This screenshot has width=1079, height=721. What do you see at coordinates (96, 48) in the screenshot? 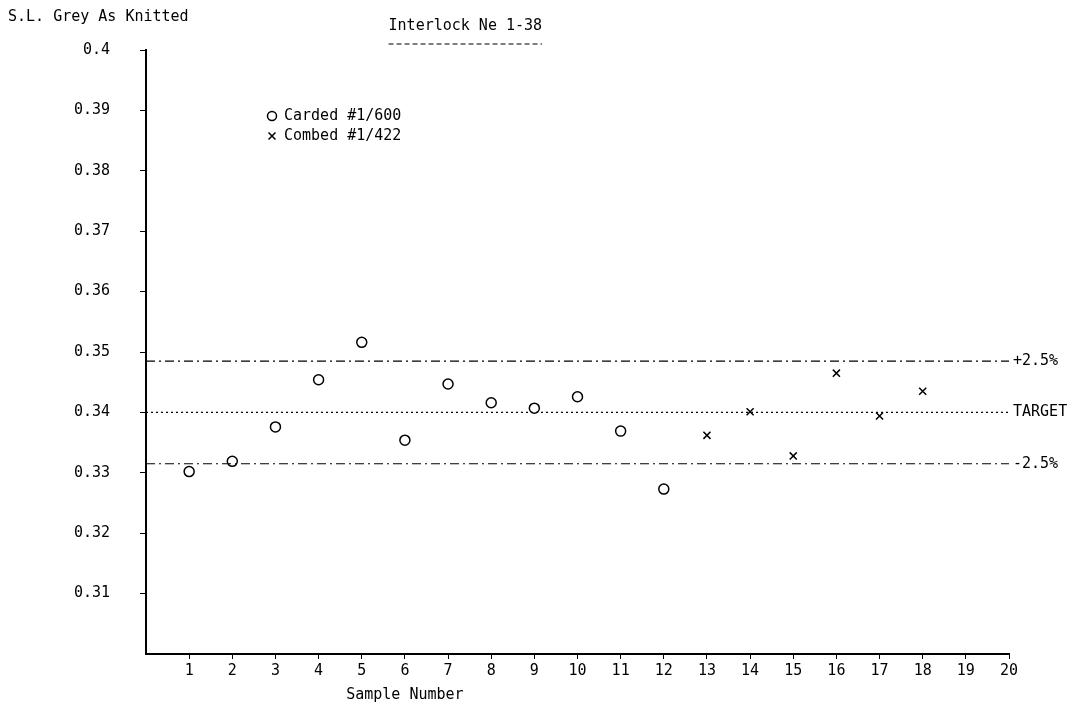
I see `y-tick-label: 0.4` at bounding box center [96, 48].